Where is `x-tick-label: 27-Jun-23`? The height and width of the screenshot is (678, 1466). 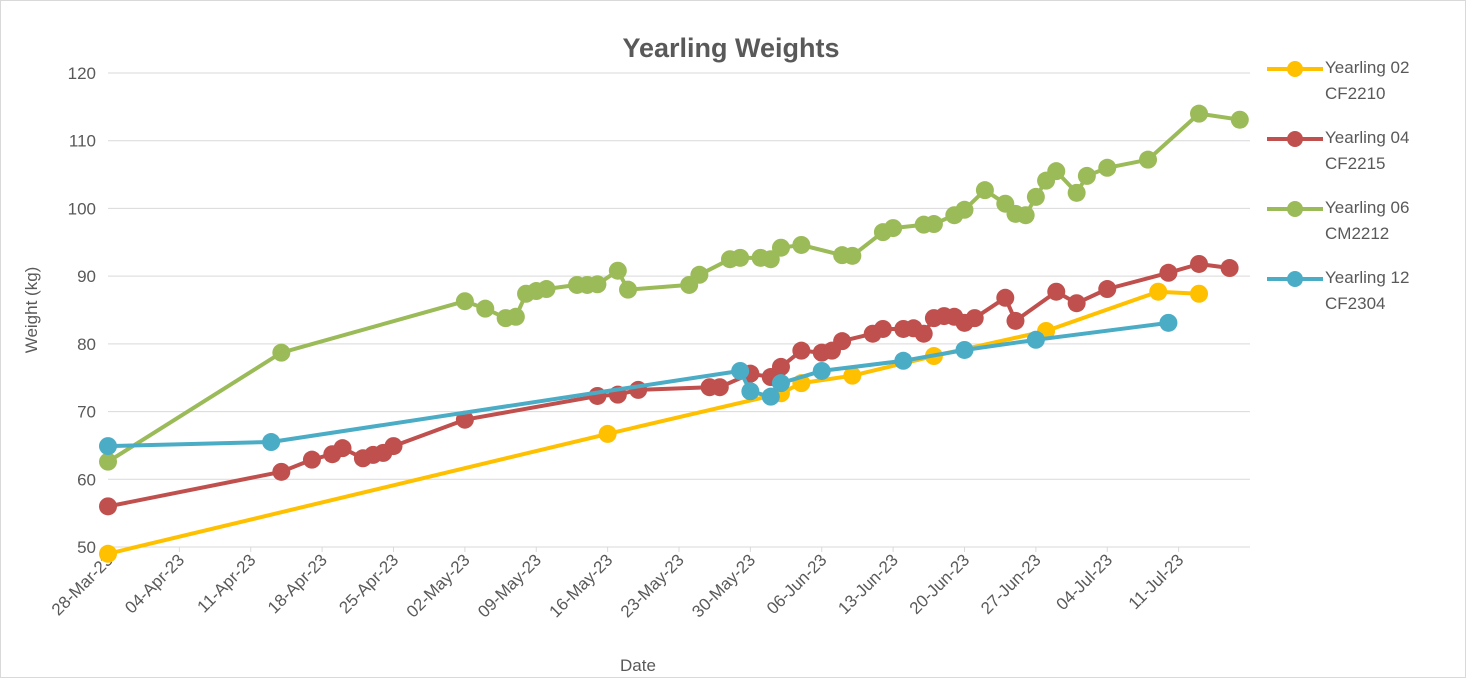 x-tick-label: 27-Jun-23 is located at coordinates (1011, 584).